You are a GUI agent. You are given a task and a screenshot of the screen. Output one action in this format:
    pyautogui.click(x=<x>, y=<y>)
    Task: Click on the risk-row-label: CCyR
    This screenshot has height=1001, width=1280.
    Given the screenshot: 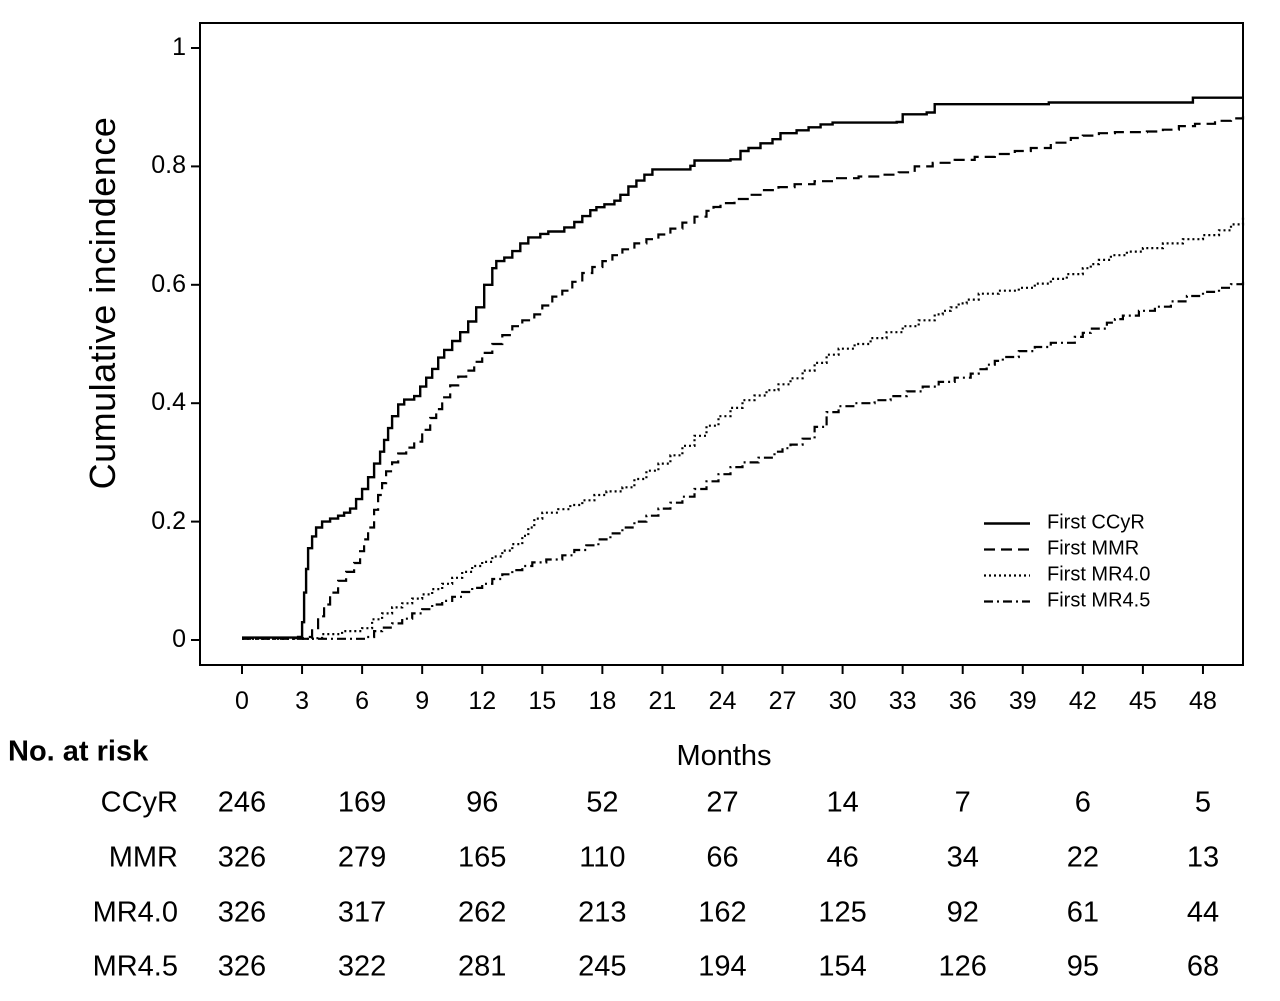 What is the action you would take?
    pyautogui.click(x=139, y=802)
    